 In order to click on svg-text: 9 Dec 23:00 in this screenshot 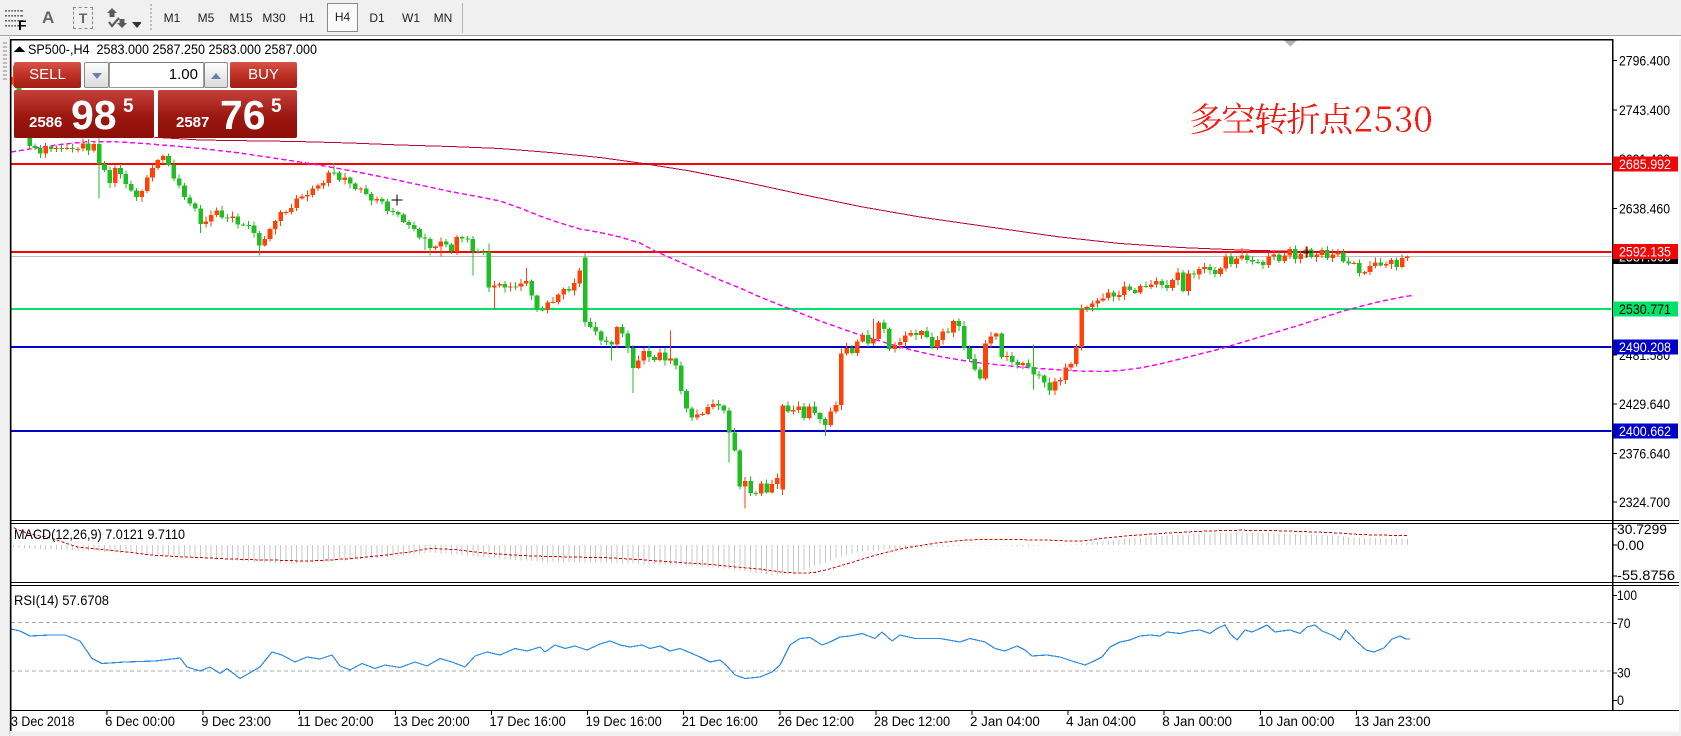, I will do `click(236, 721)`.